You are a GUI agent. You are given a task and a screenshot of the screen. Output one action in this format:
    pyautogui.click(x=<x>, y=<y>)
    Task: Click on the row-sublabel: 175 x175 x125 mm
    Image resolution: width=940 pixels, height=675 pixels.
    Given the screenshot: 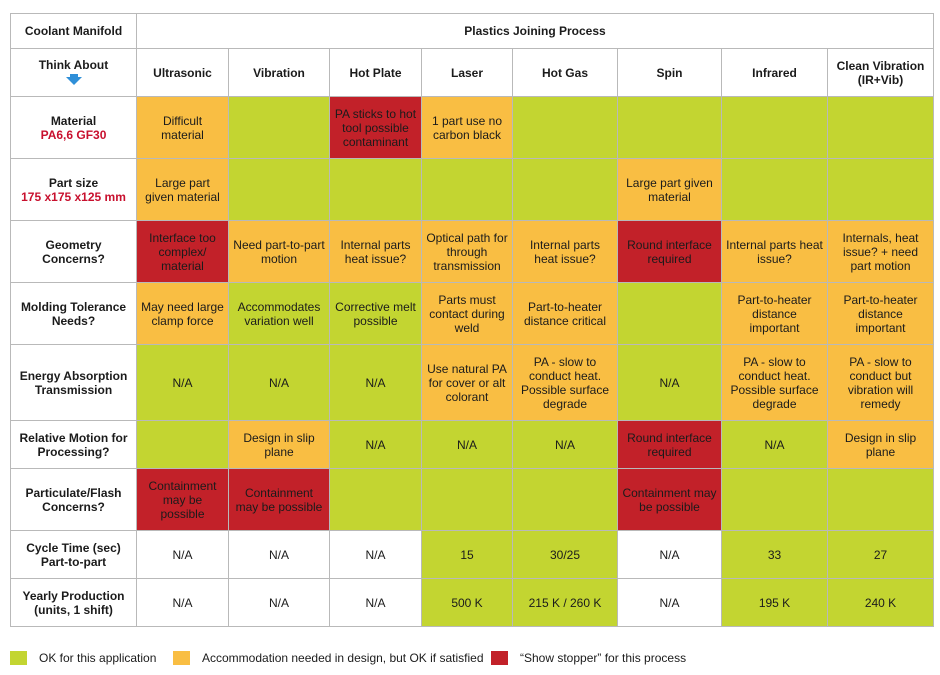 What is the action you would take?
    pyautogui.click(x=73, y=196)
    